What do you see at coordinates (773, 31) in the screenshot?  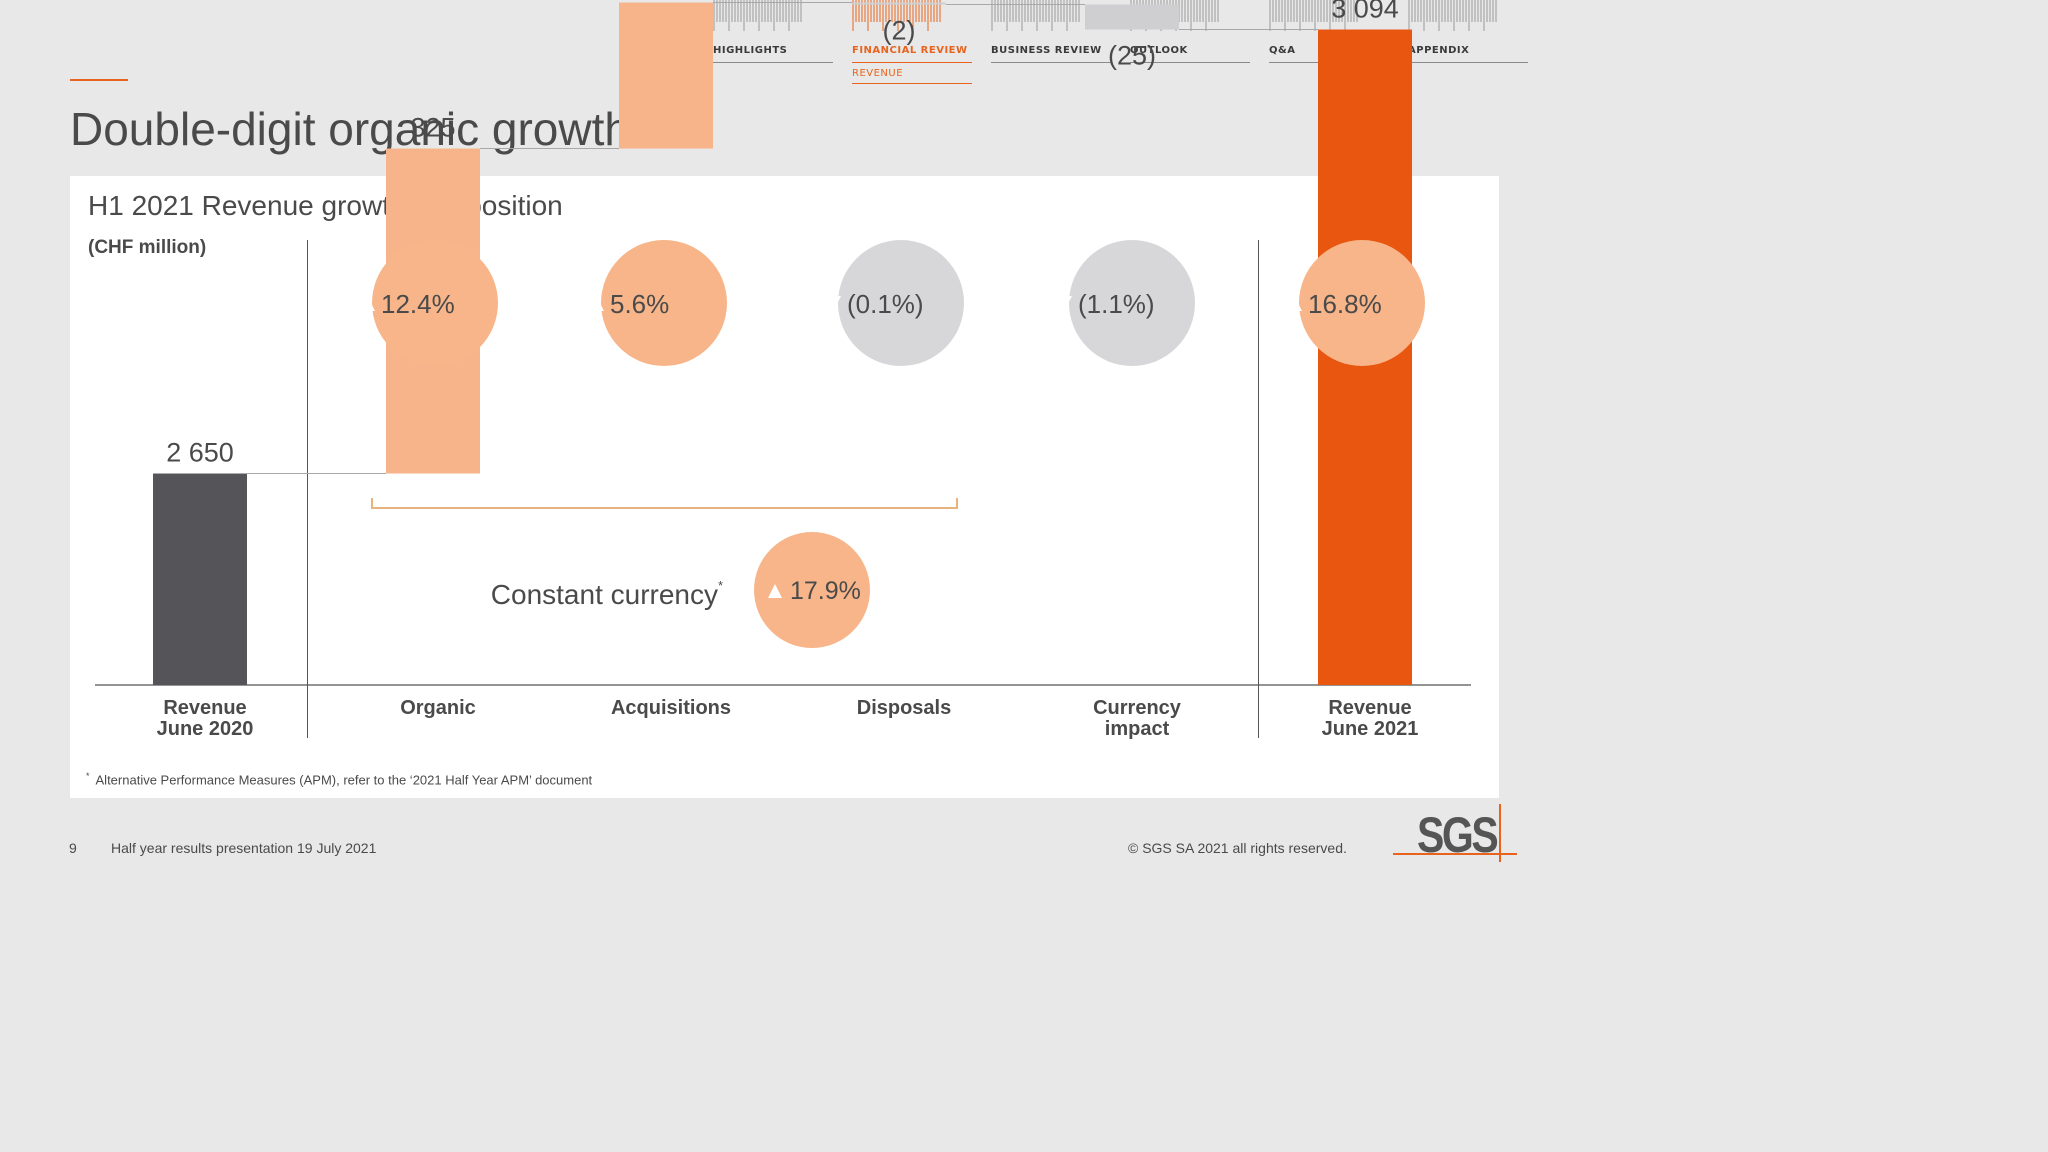 I see `nav-item-highlights: HIGHLIGHTS` at bounding box center [773, 31].